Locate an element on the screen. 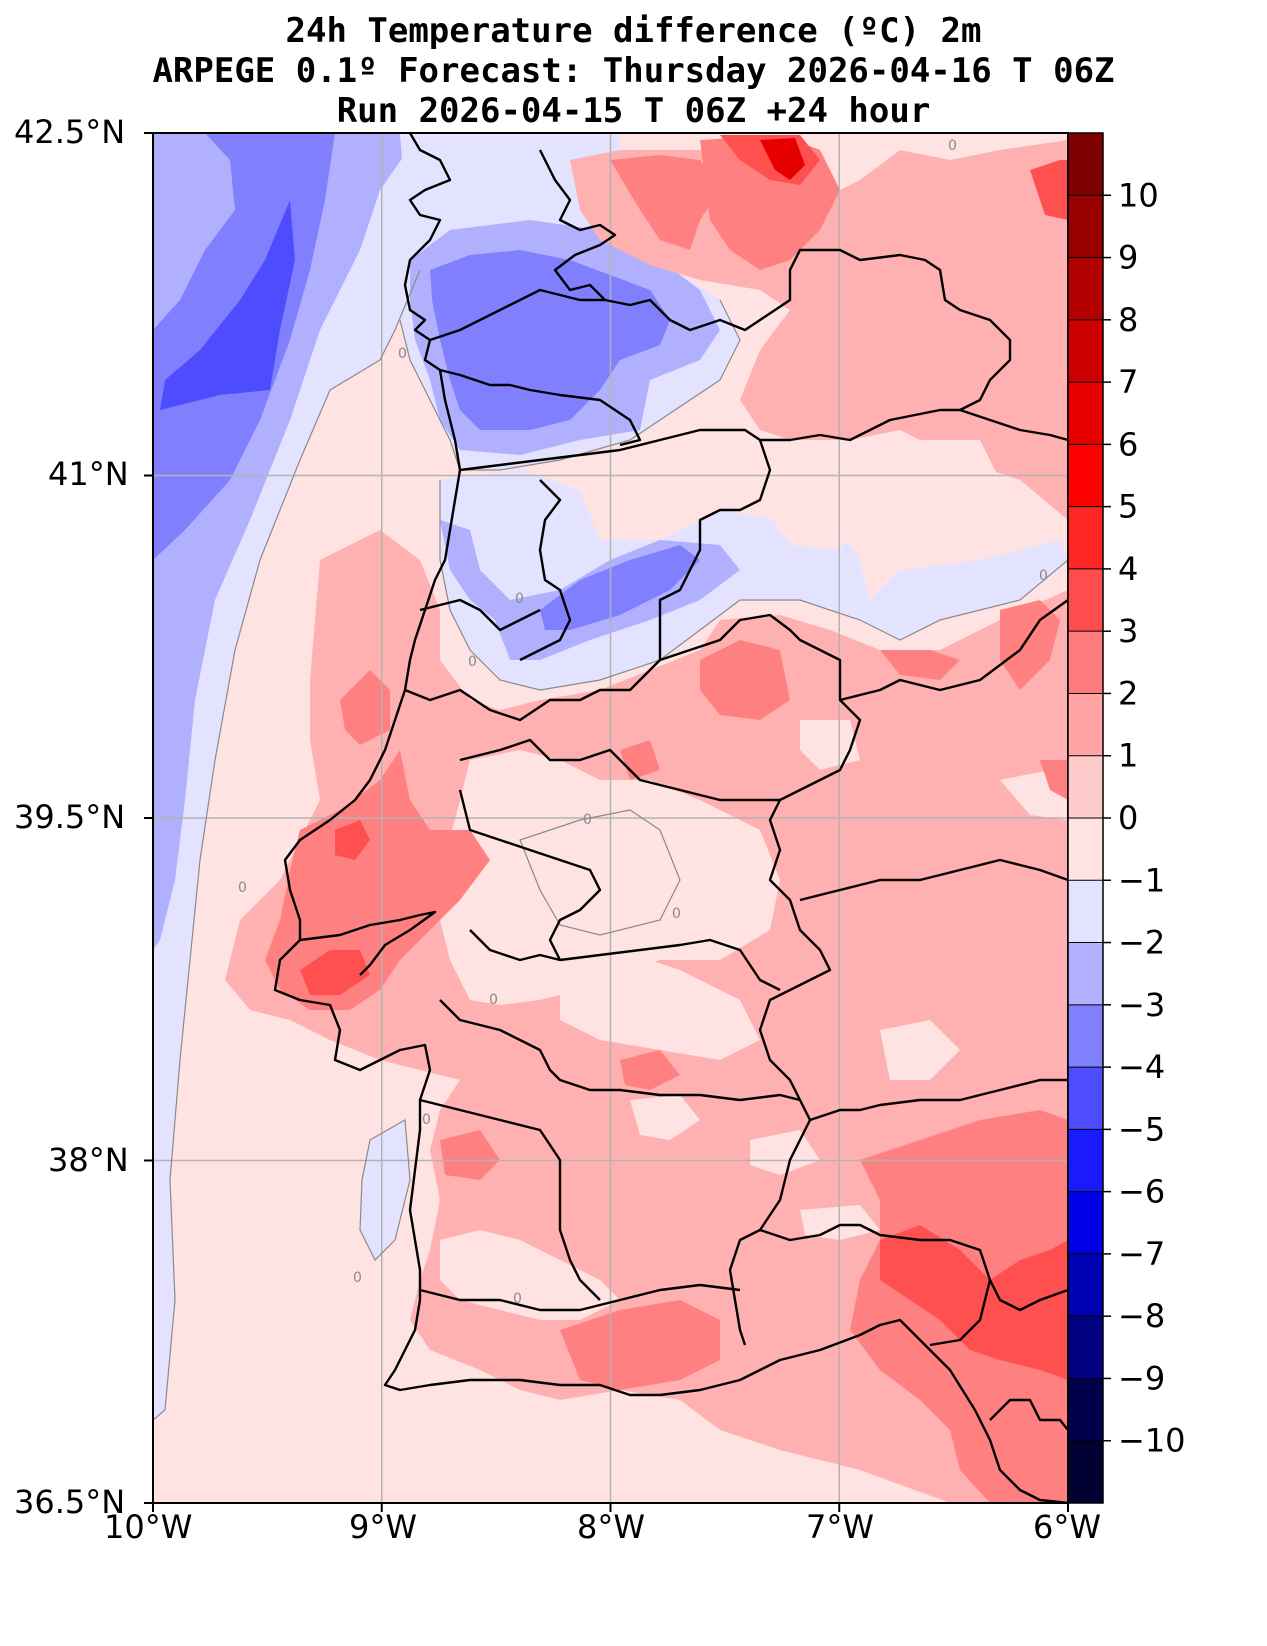 This screenshot has height=1646, width=1267. lat-label-42-5n: 42.5°N is located at coordinates (70, 132).